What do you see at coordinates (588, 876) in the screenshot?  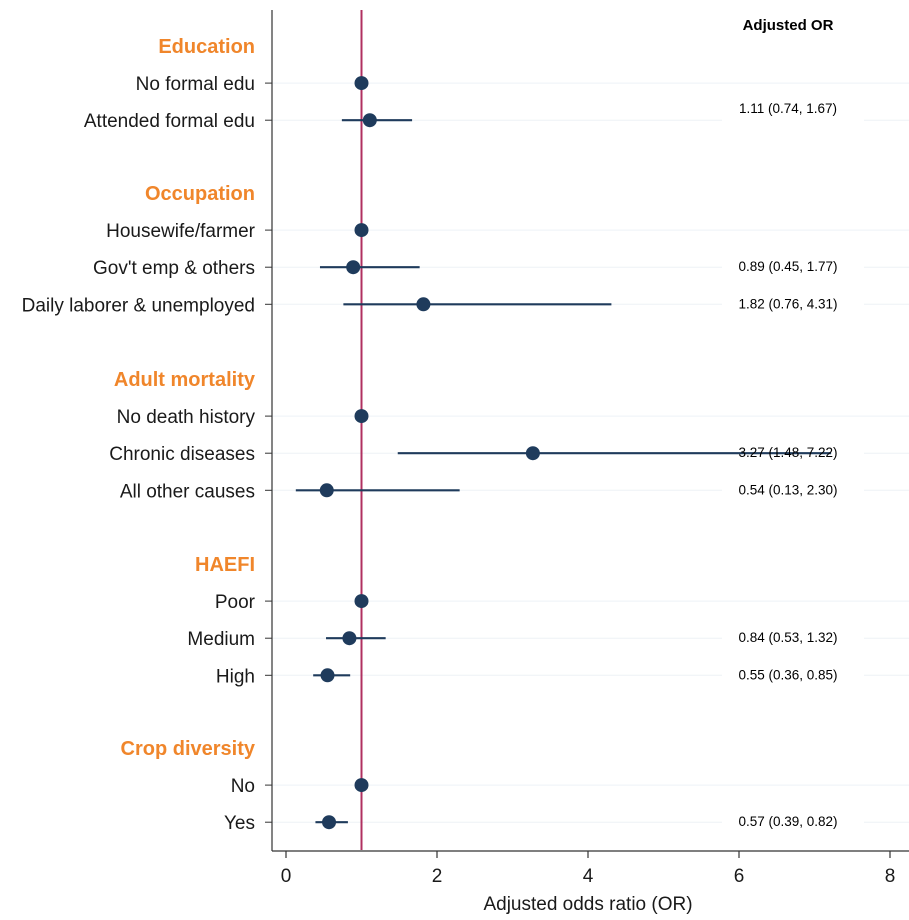 I see `x-tick-label: 4` at bounding box center [588, 876].